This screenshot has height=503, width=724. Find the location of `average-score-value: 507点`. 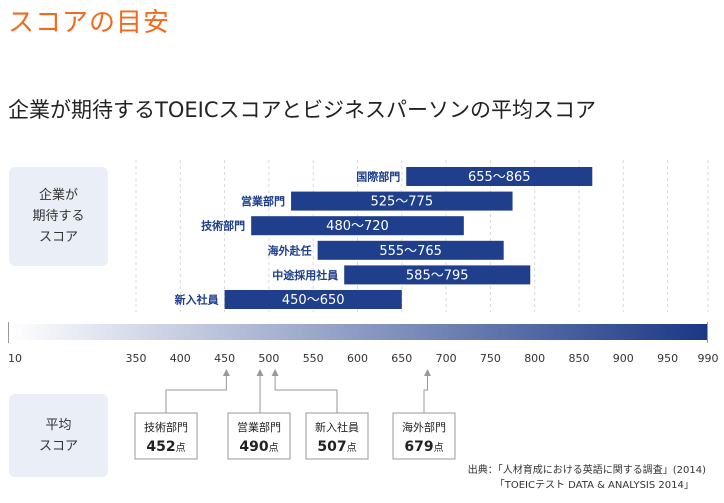

average-score-value: 507点 is located at coordinates (336, 447).